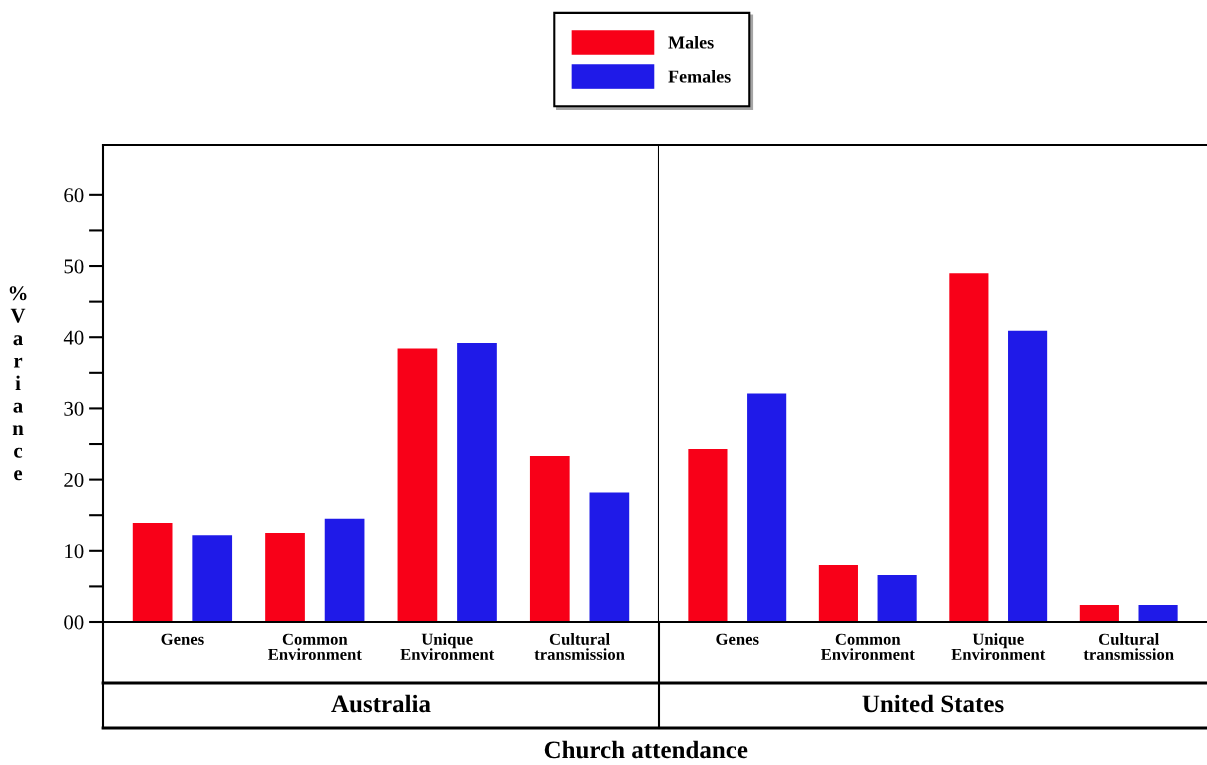 The height and width of the screenshot is (765, 1207). What do you see at coordinates (74, 480) in the screenshot?
I see `y-tick-label: 20` at bounding box center [74, 480].